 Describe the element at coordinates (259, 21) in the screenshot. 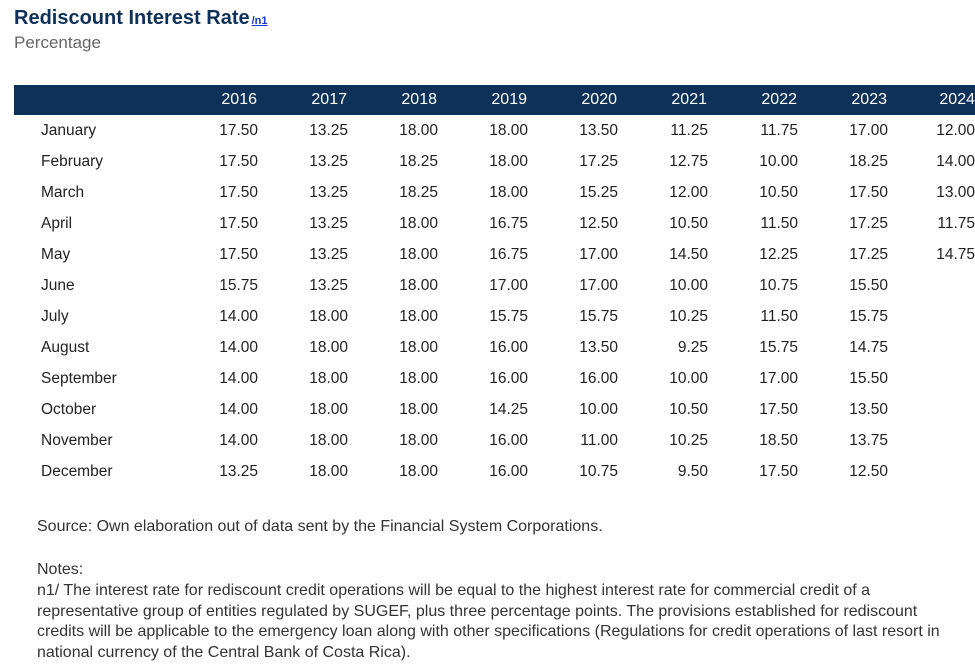

I see `note-n1-link: /n1` at that location.